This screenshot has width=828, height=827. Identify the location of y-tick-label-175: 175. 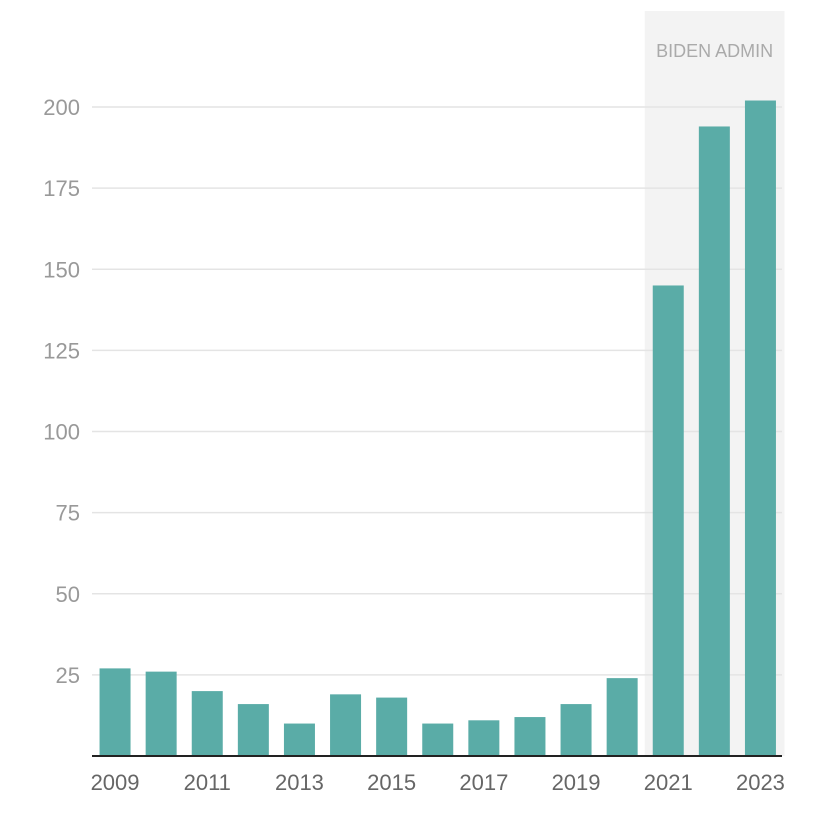
(61, 188).